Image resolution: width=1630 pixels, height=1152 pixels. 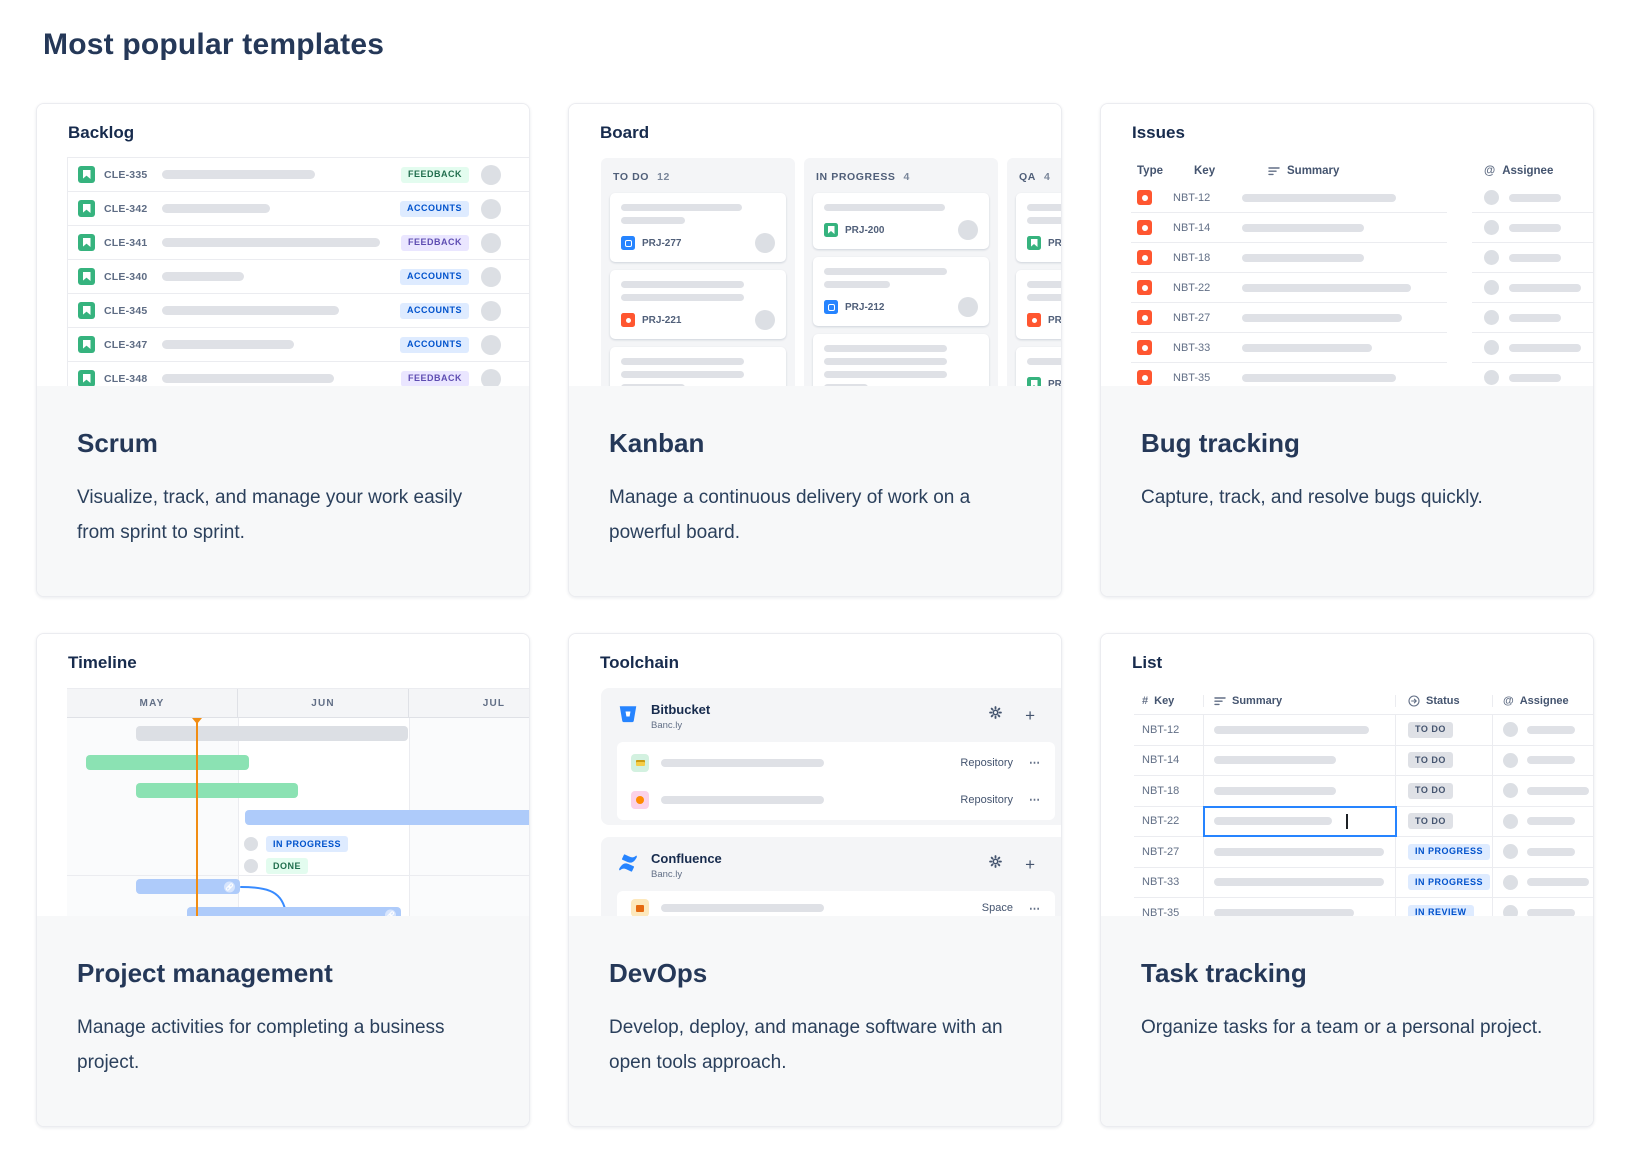 What do you see at coordinates (667, 874) in the screenshot?
I see `tool-org: Banc.ly` at bounding box center [667, 874].